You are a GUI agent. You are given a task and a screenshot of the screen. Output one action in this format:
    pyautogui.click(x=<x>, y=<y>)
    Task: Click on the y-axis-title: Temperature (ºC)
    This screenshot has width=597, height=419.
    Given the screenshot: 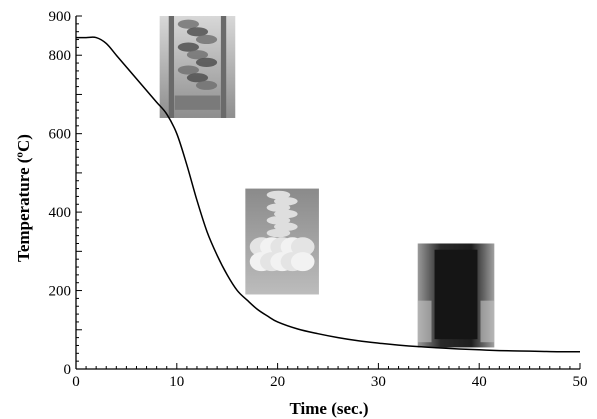 What is the action you would take?
    pyautogui.click(x=23, y=198)
    